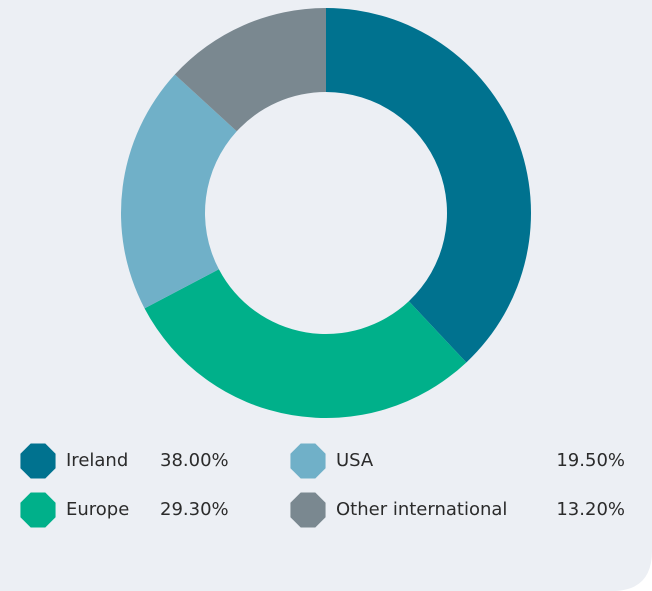  Describe the element at coordinates (194, 460) in the screenshot. I see `legend-value: 38.00%` at that location.